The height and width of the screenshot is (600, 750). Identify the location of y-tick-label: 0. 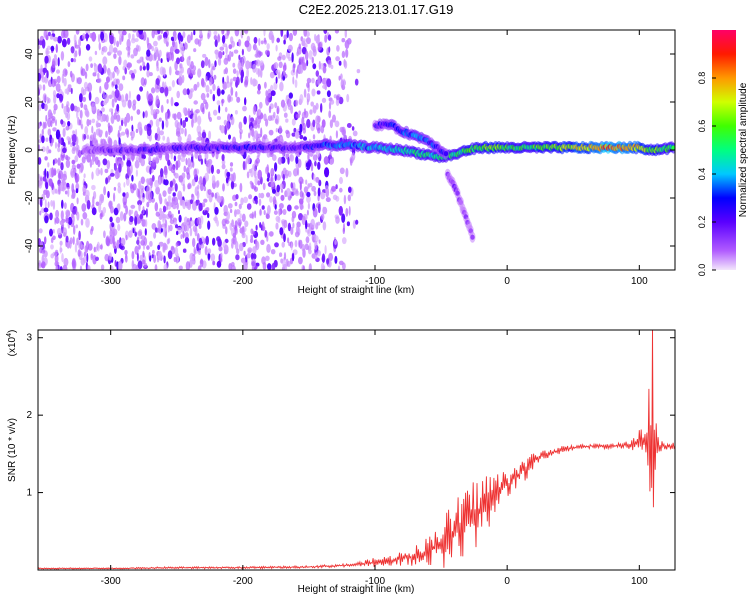
(29, 150).